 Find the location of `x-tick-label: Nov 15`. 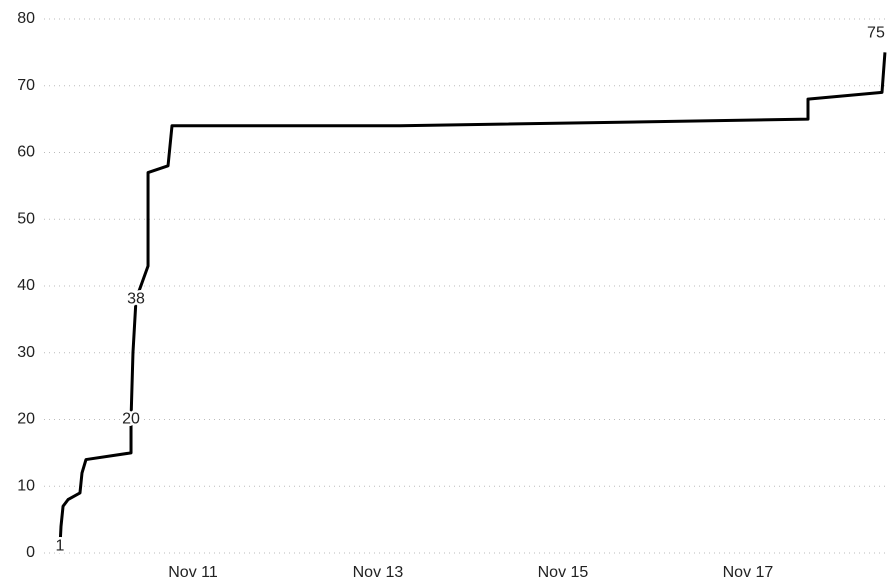

x-tick-label: Nov 15 is located at coordinates (563, 572).